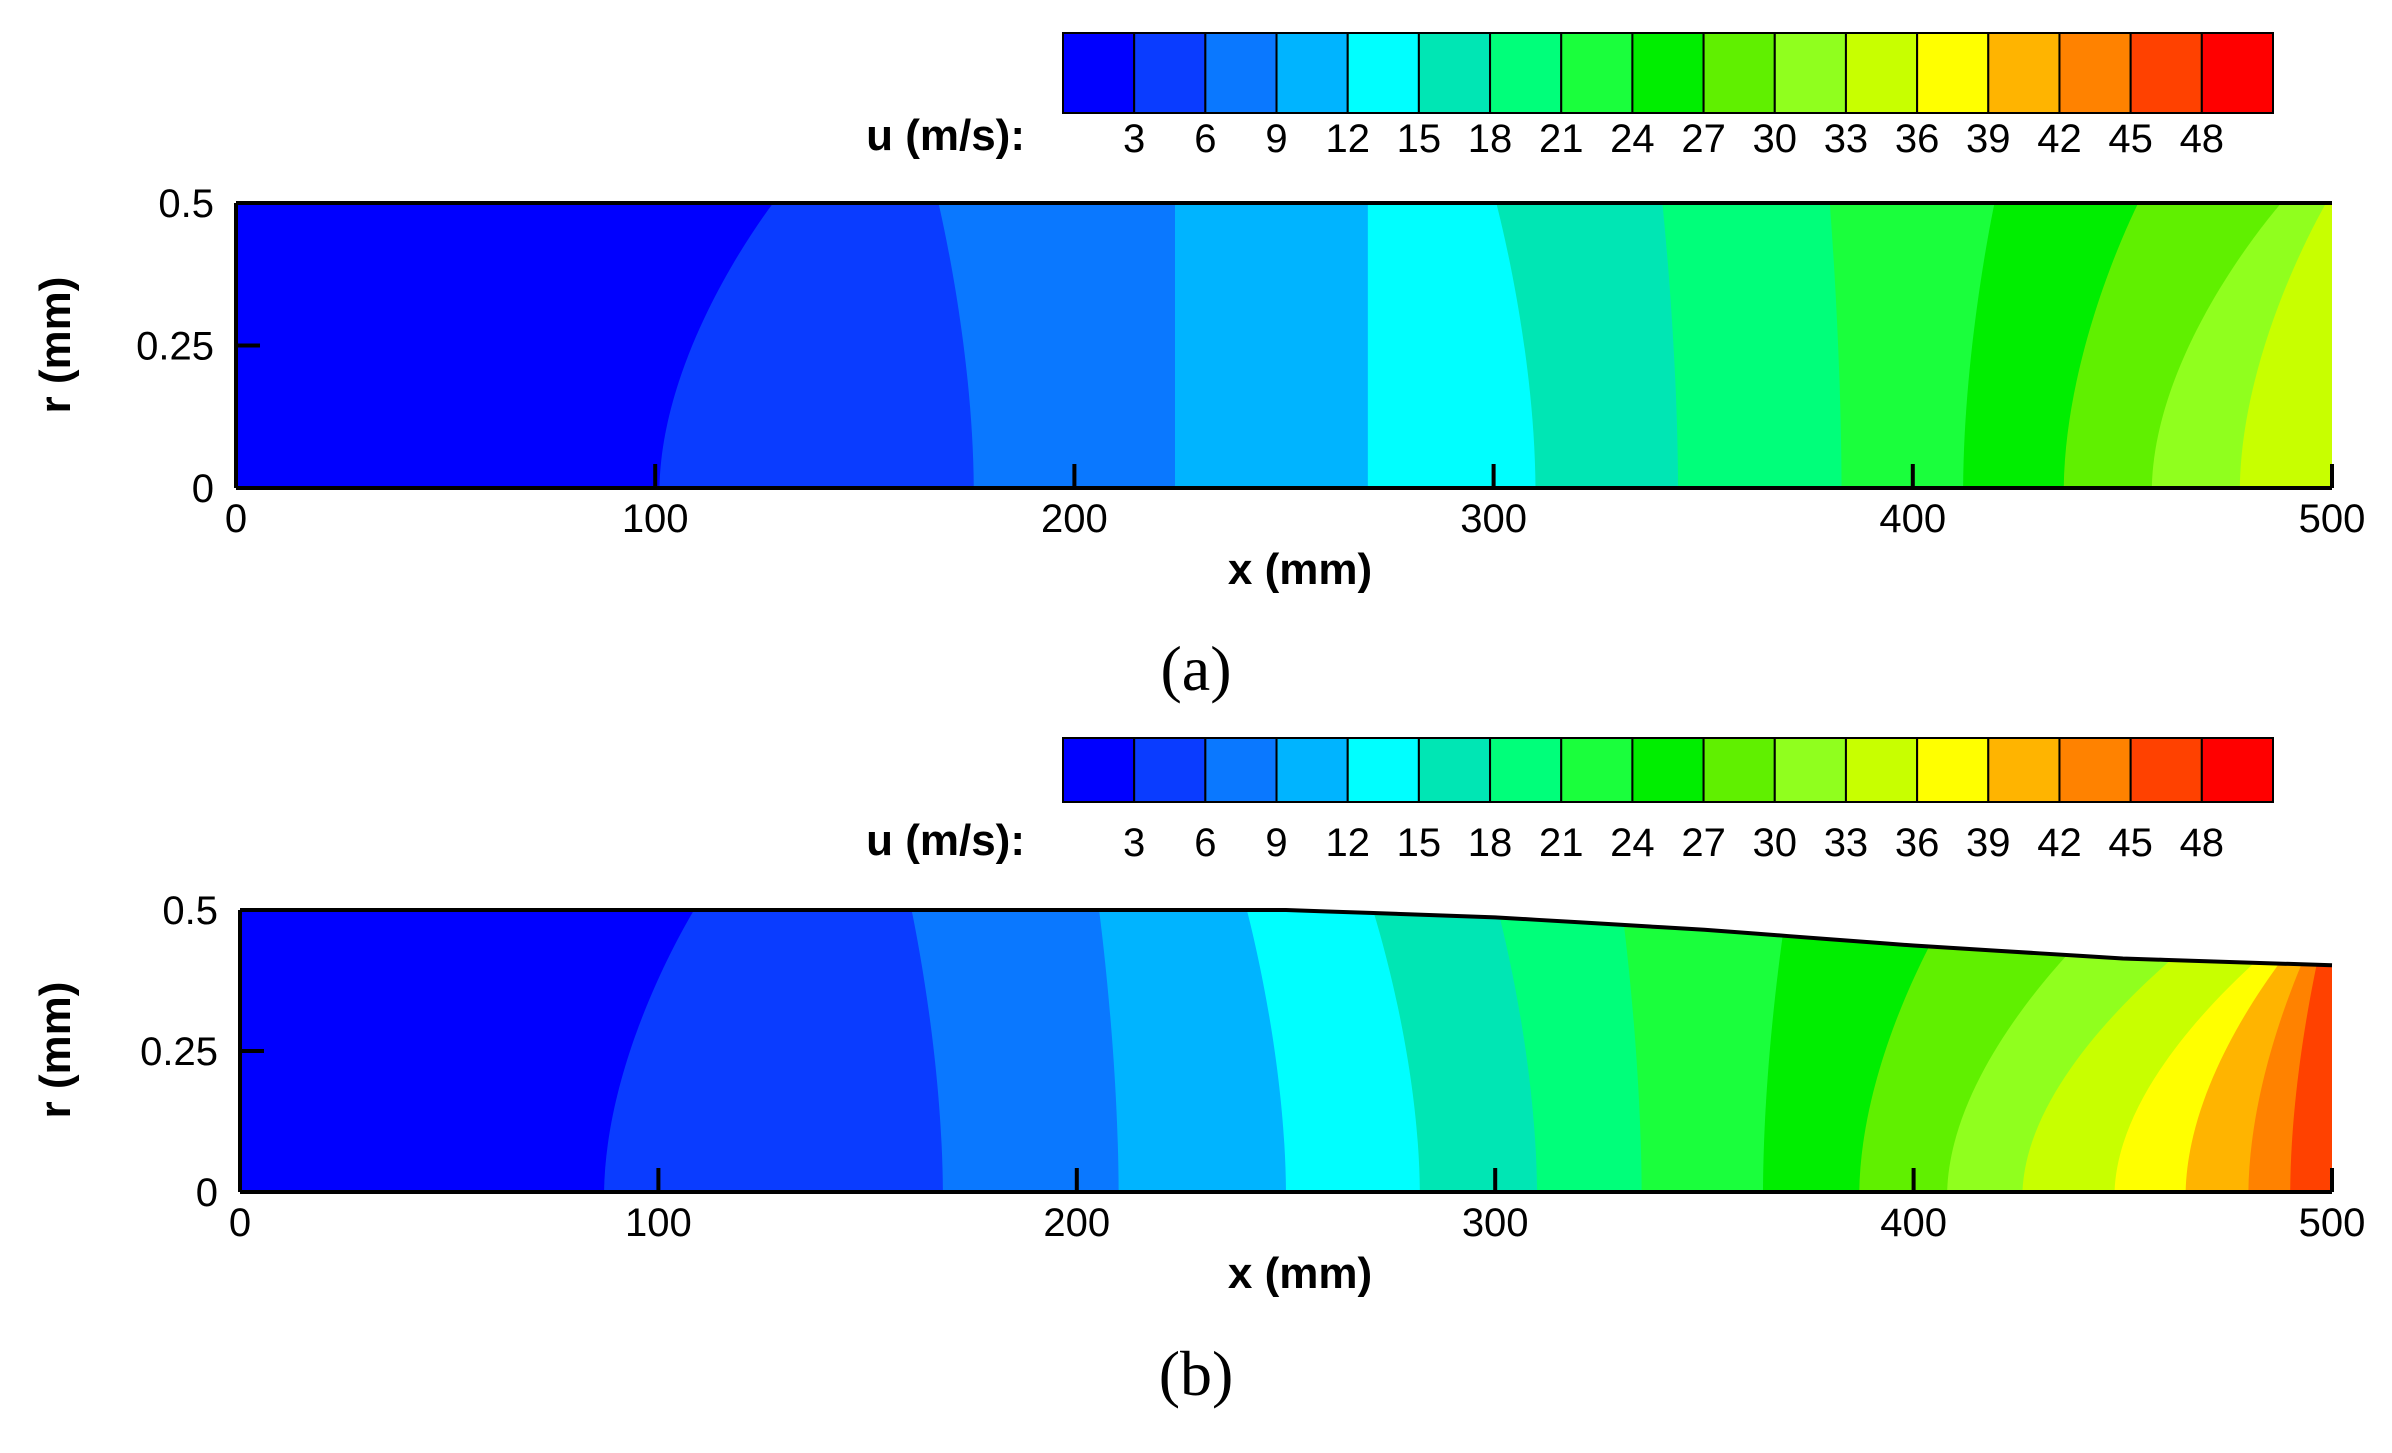  I want to click on colorbar-label-a: u (m/s):, so click(945, 135).